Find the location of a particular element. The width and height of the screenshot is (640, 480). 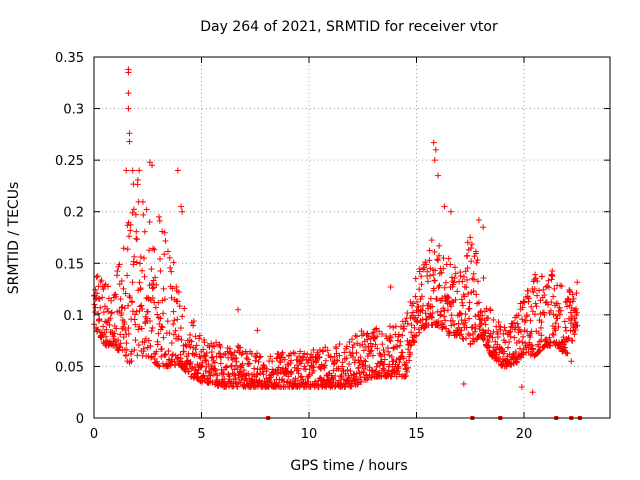

x-tick-label: 15 is located at coordinates (416, 434).